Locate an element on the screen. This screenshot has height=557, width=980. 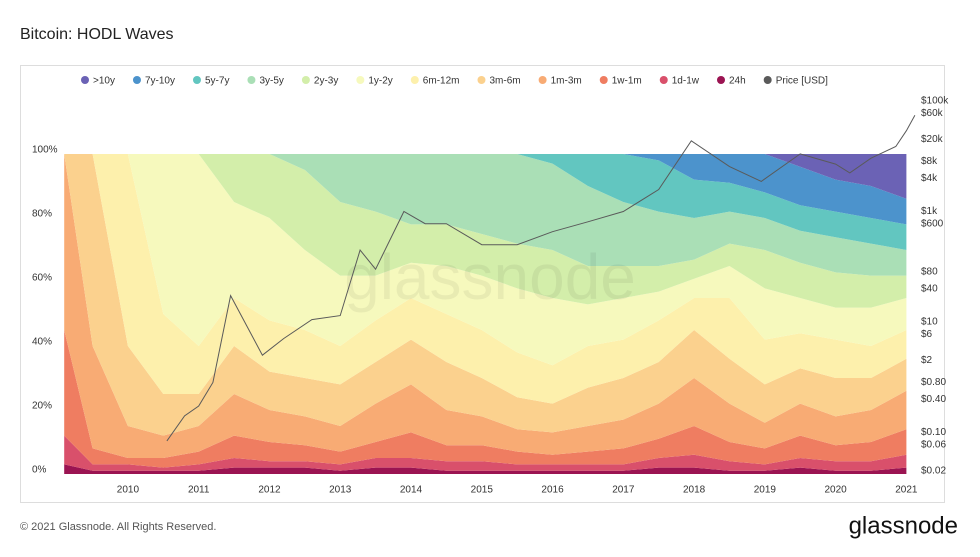
y2-tick-label: $0.02 is located at coordinates (933, 471).